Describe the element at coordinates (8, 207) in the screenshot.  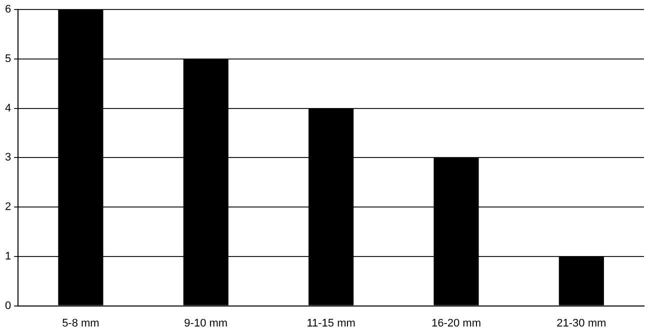
I see `y-tick-label: 2` at that location.